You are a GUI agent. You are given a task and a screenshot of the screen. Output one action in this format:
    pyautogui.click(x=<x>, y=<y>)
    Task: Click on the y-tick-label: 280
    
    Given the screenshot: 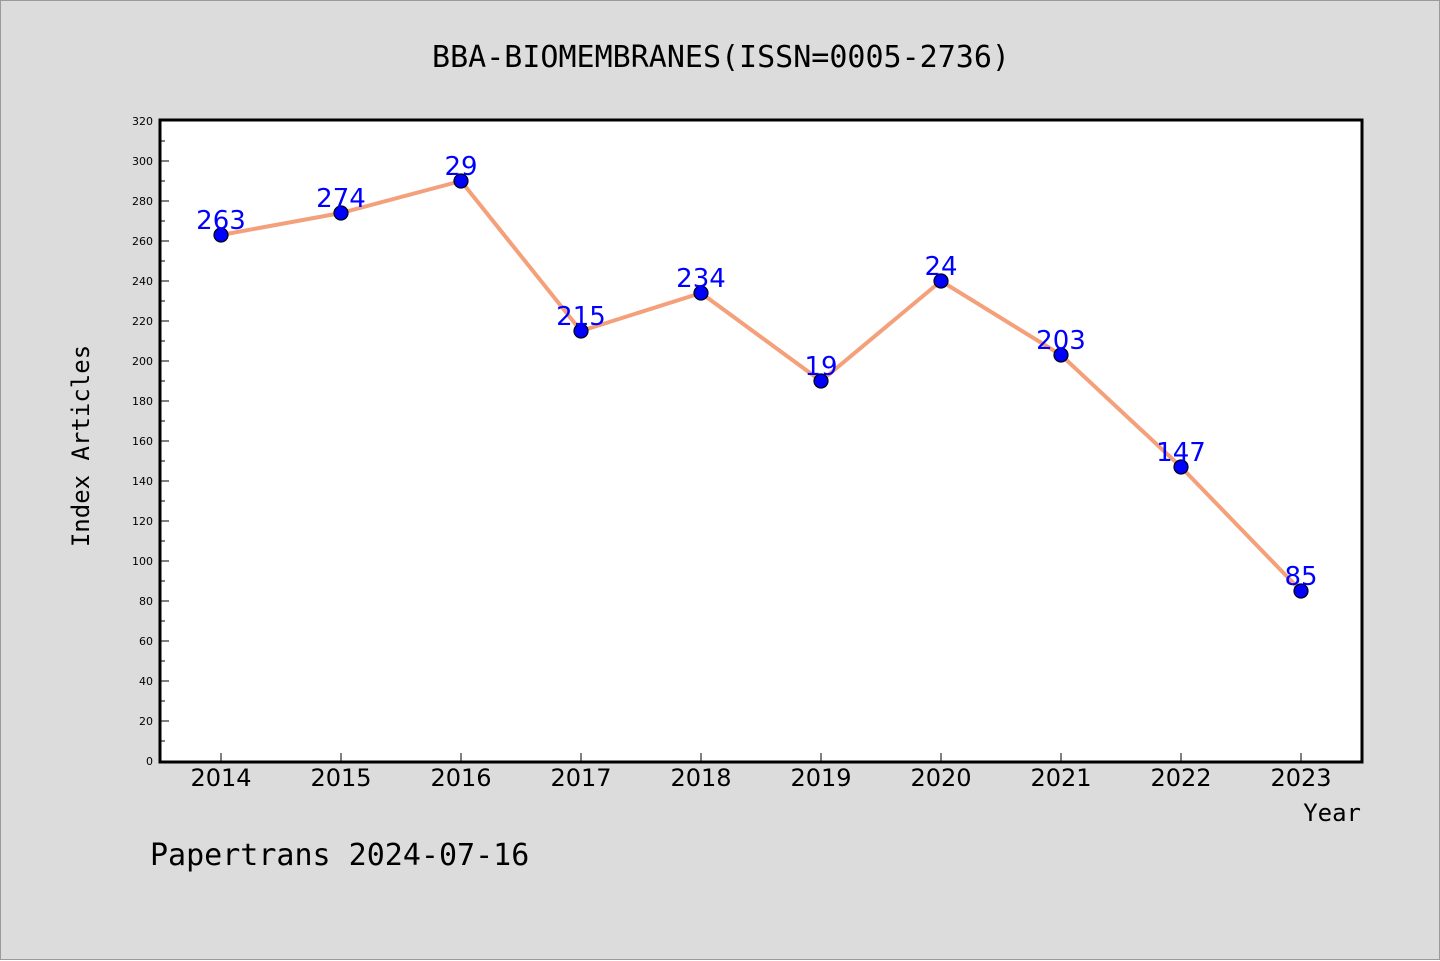 What is the action you would take?
    pyautogui.click(x=142, y=201)
    